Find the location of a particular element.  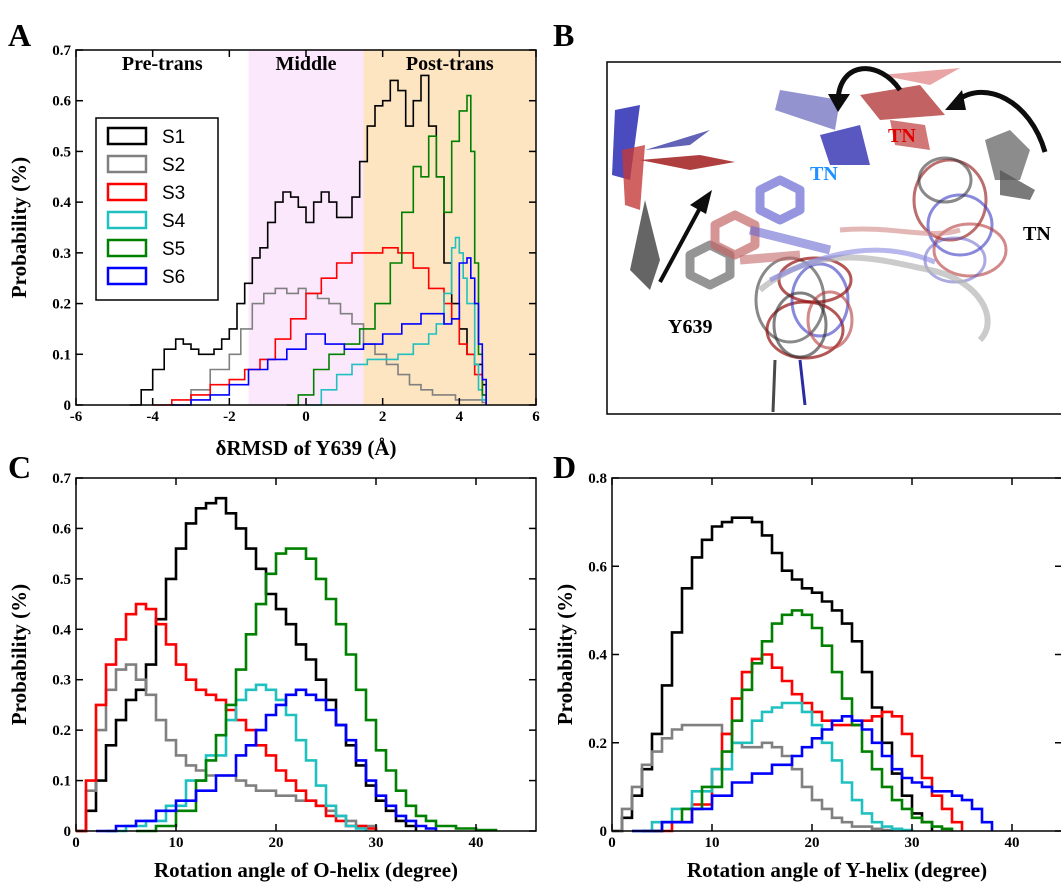

helix-right is located at coordinates (960, 220).